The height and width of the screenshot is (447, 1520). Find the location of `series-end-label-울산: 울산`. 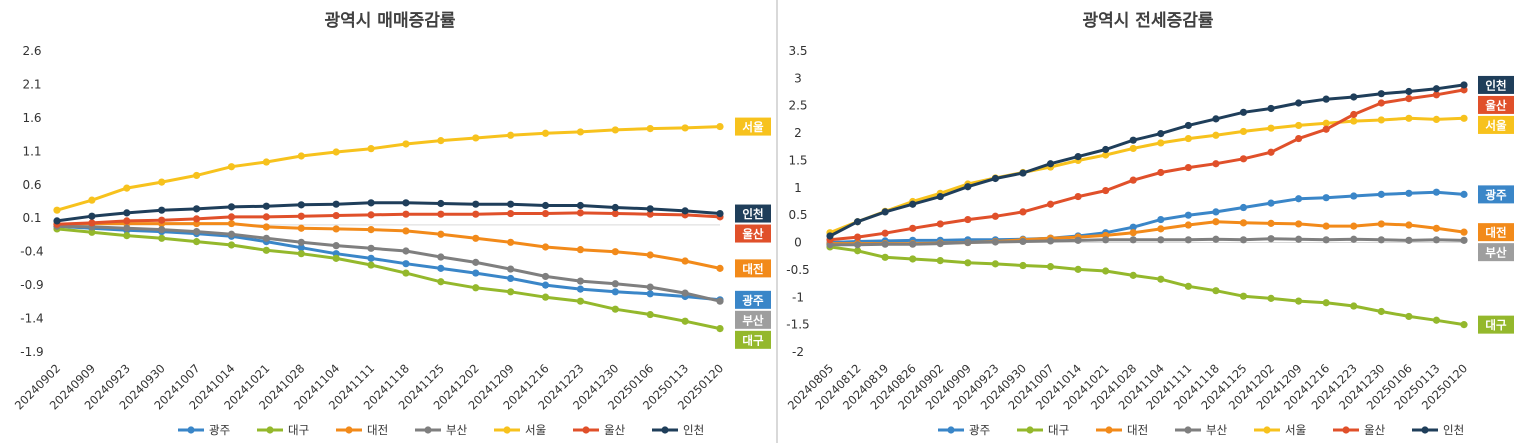

series-end-label-울산: 울산 is located at coordinates (753, 233).